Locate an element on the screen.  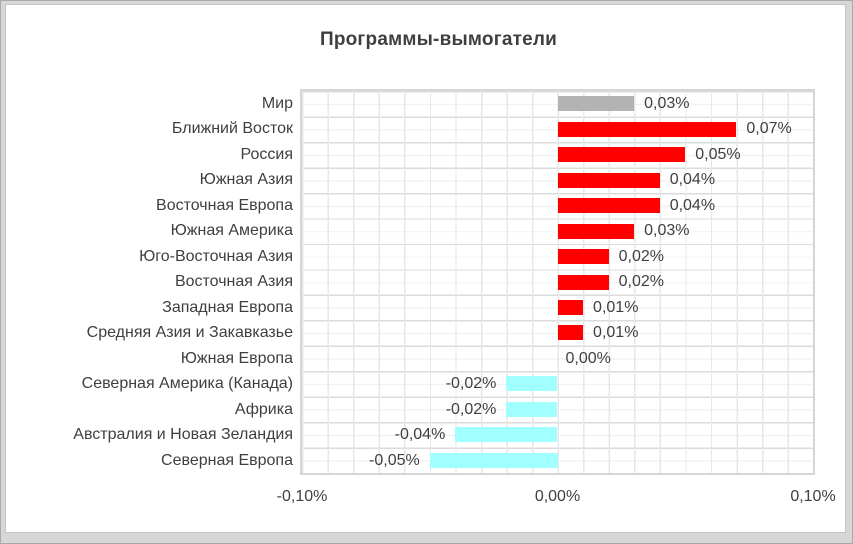
category-label: Северная Европа is located at coordinates (227, 460).